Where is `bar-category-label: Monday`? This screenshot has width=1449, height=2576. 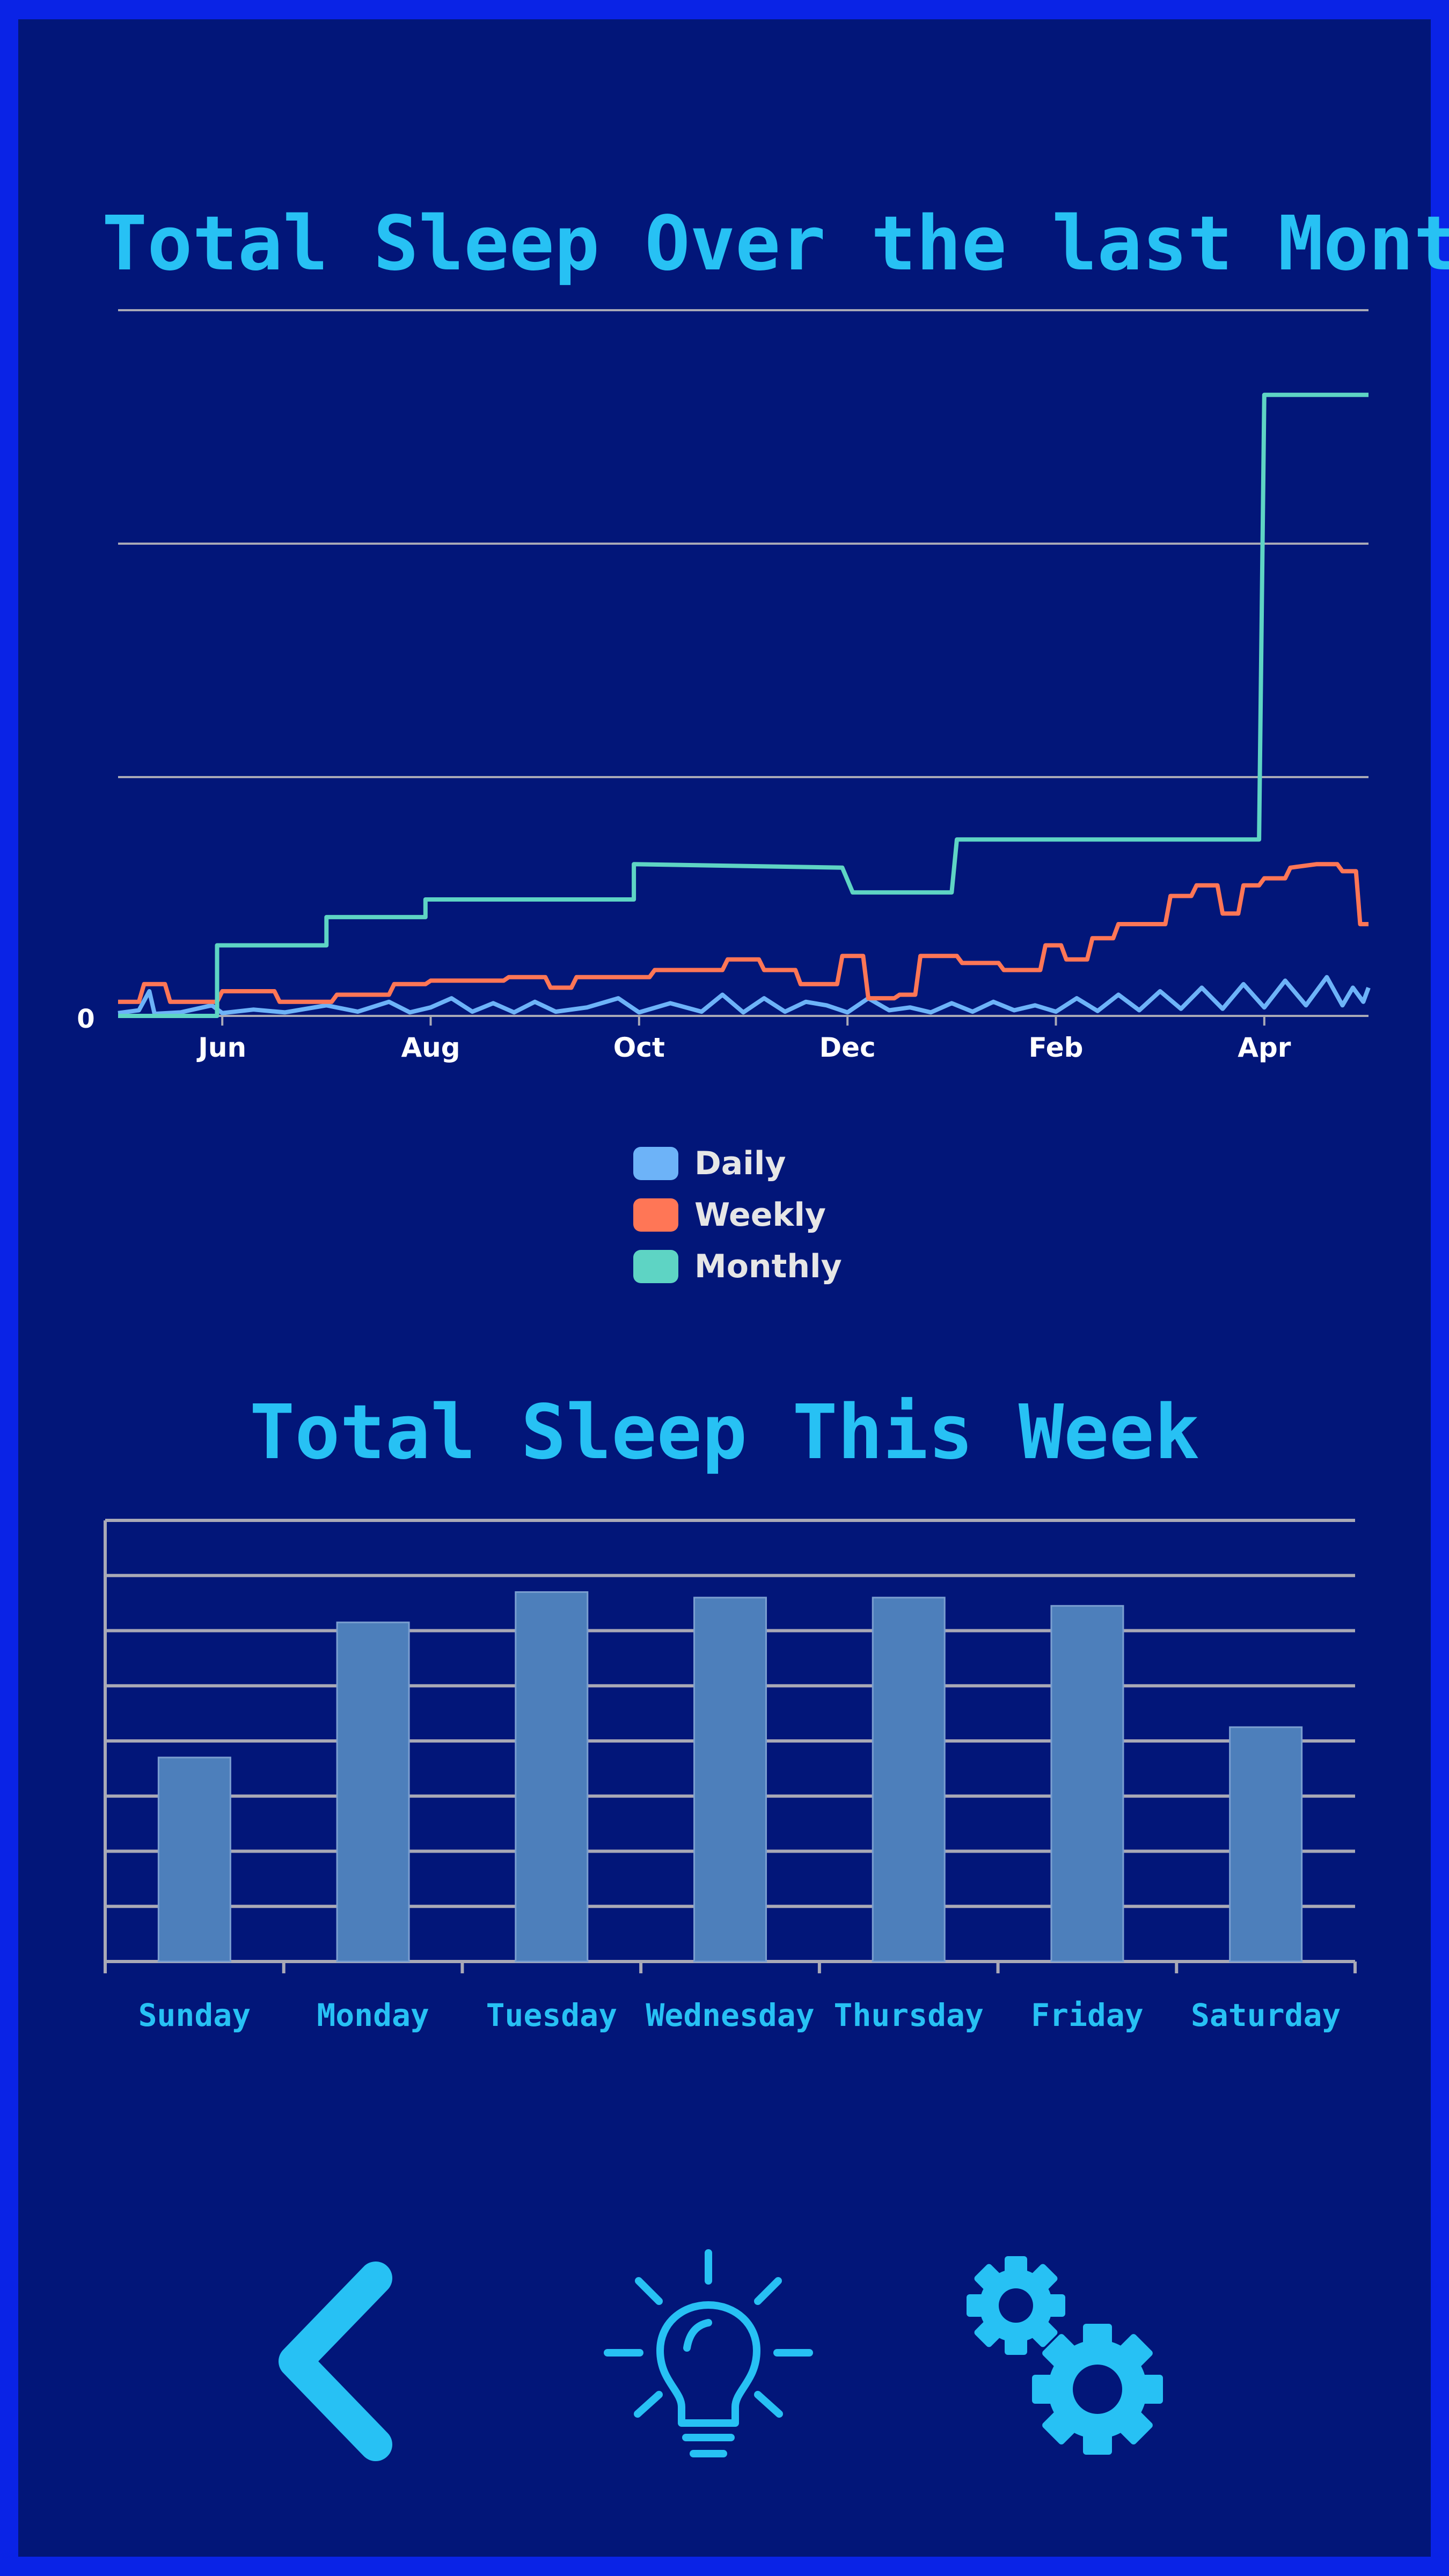
bar-category-label: Monday is located at coordinates (373, 2015).